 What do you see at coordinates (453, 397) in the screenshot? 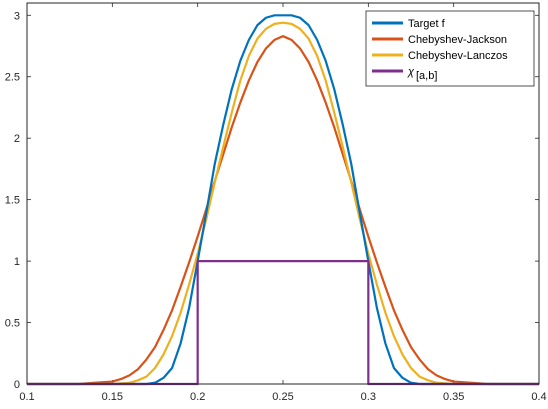
I see `x-tick-label: 0.35` at bounding box center [453, 397].